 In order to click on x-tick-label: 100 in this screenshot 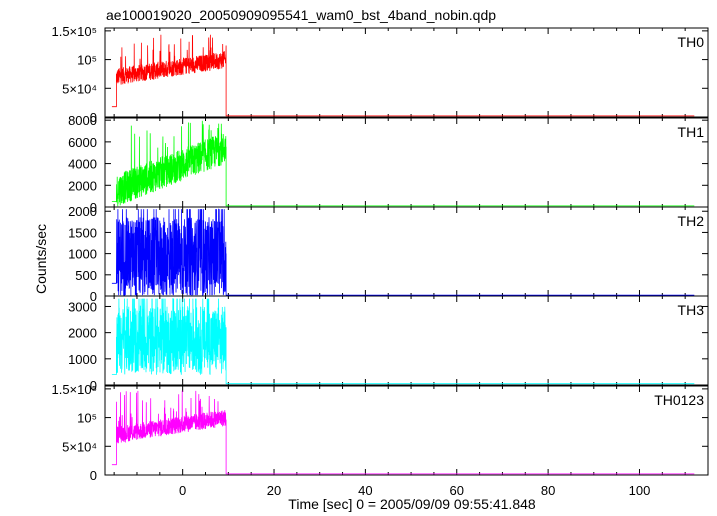, I will do `click(640, 490)`.